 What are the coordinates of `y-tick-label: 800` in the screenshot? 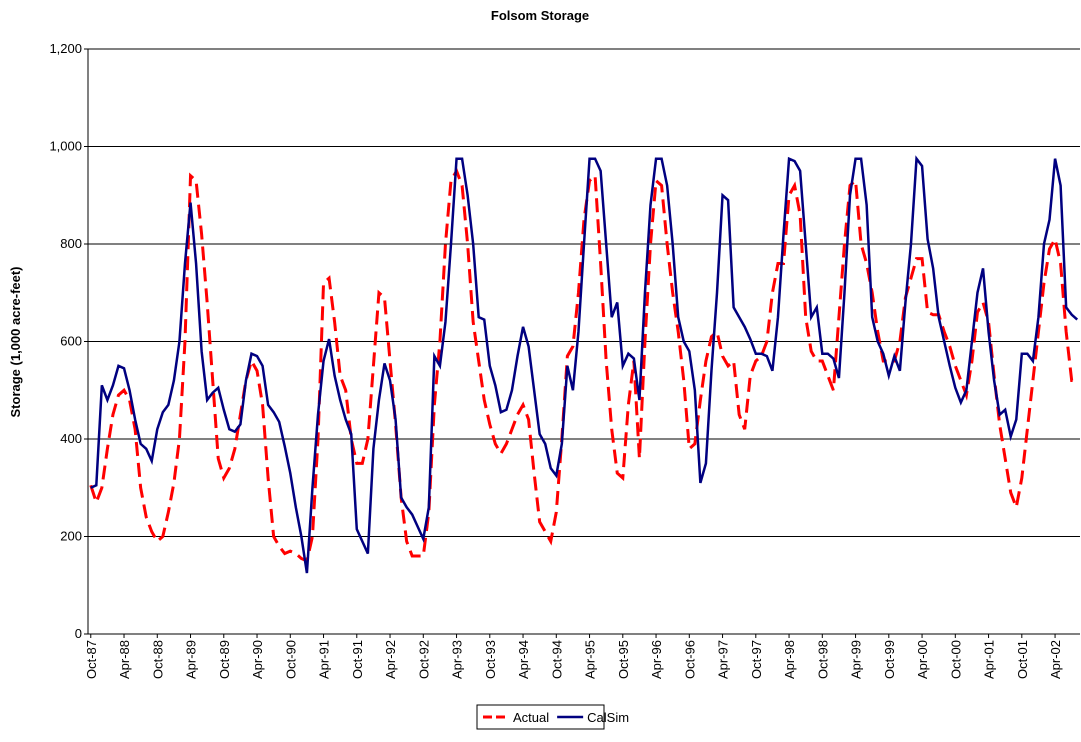 It's located at (71, 243).